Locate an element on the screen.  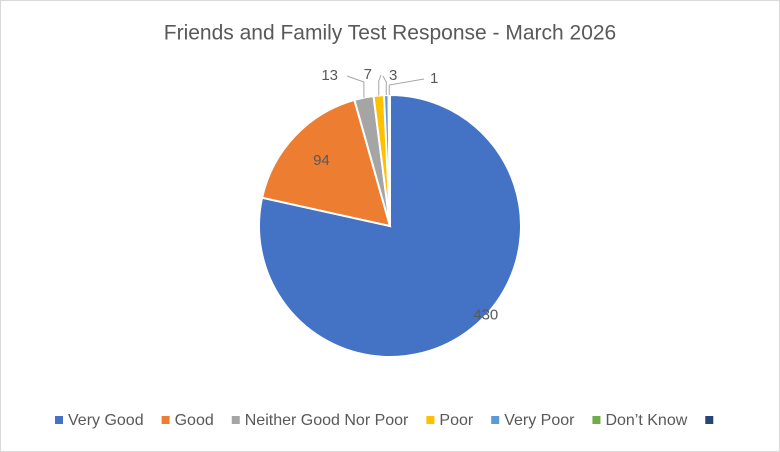
data-label: 7 is located at coordinates (368, 74).